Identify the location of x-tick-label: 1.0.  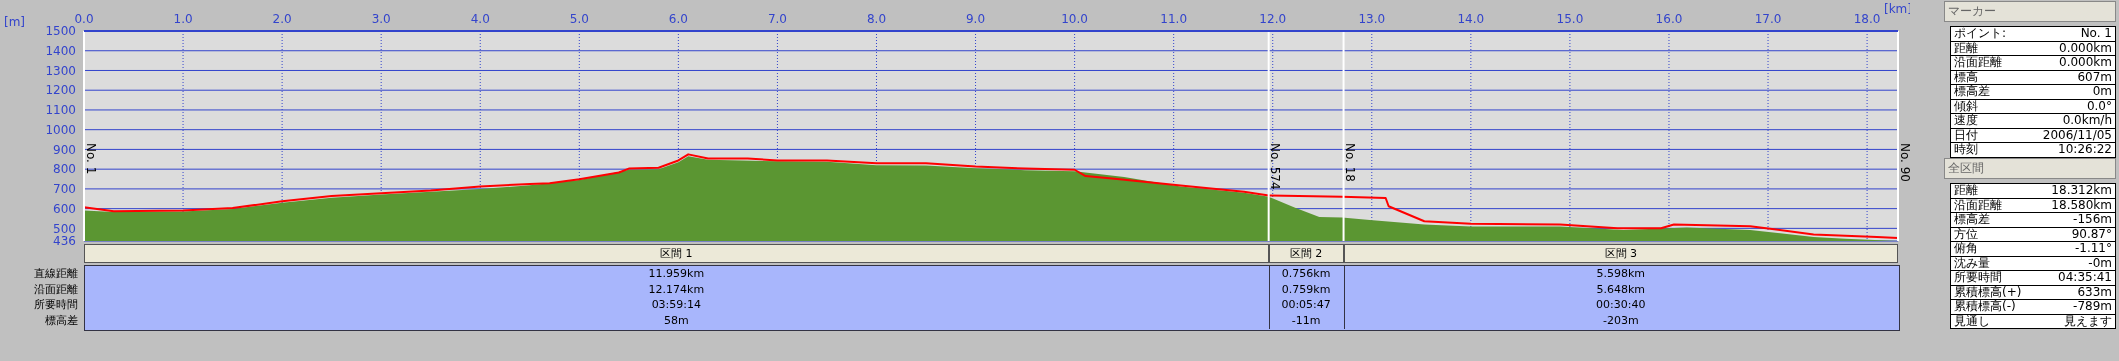
(183, 19).